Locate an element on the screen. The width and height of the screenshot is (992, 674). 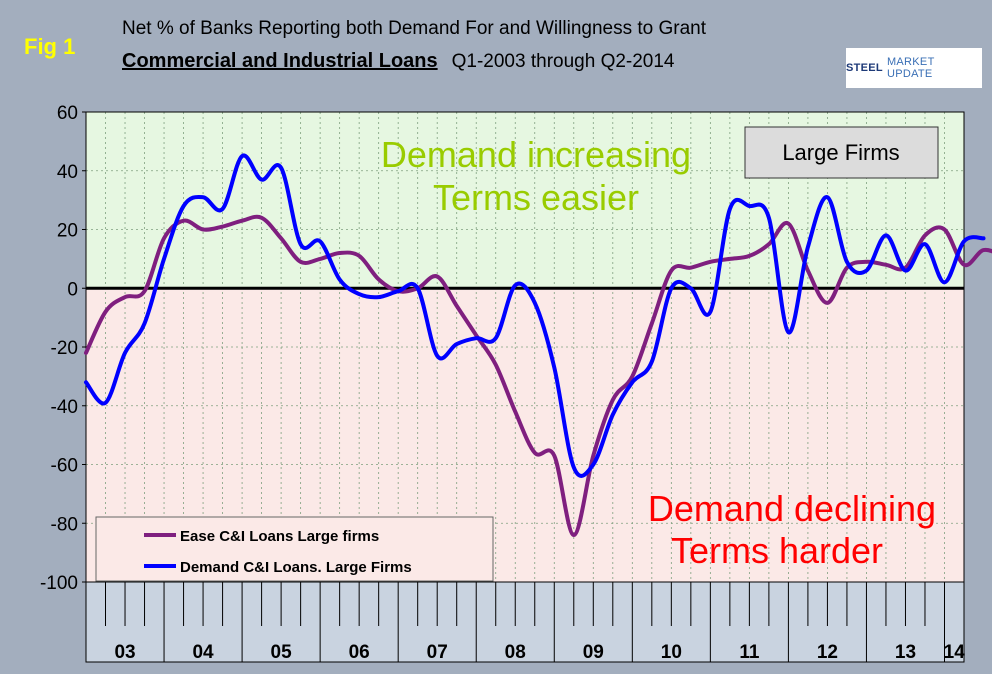
x-year-label: 03 is located at coordinates (124, 652).